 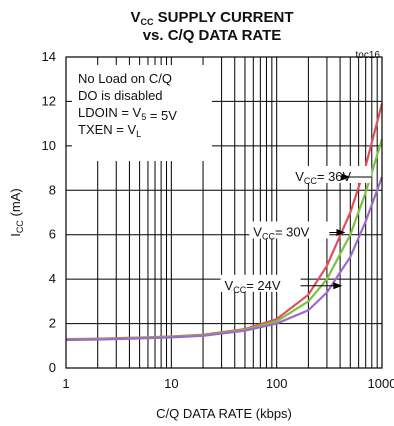 What do you see at coordinates (125, 78) in the screenshot?
I see `note-line-0: No Load on C/Q` at bounding box center [125, 78].